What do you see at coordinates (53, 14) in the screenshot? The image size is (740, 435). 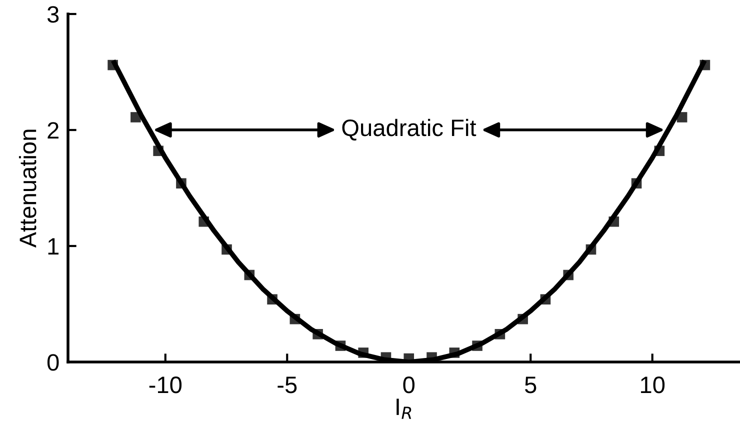 I see `y-tick-label: 3` at bounding box center [53, 14].